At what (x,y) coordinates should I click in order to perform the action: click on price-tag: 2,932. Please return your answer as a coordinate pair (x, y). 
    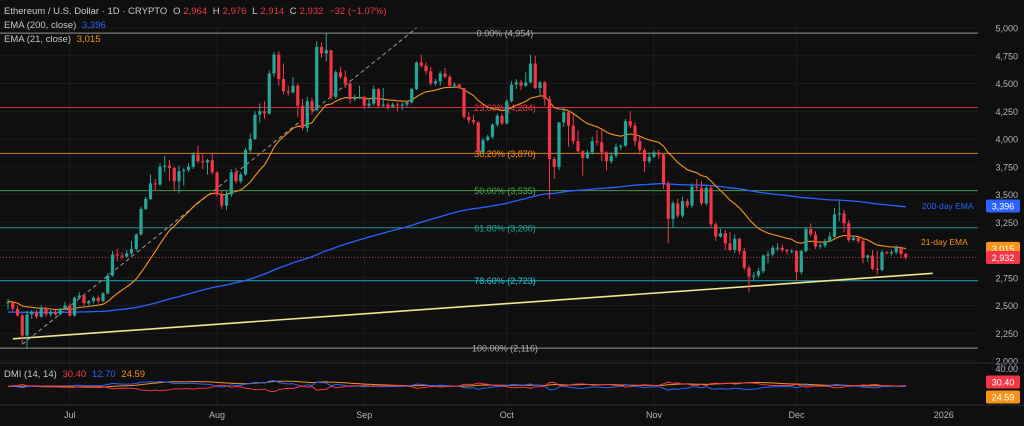
    Looking at the image, I should click on (1003, 258).